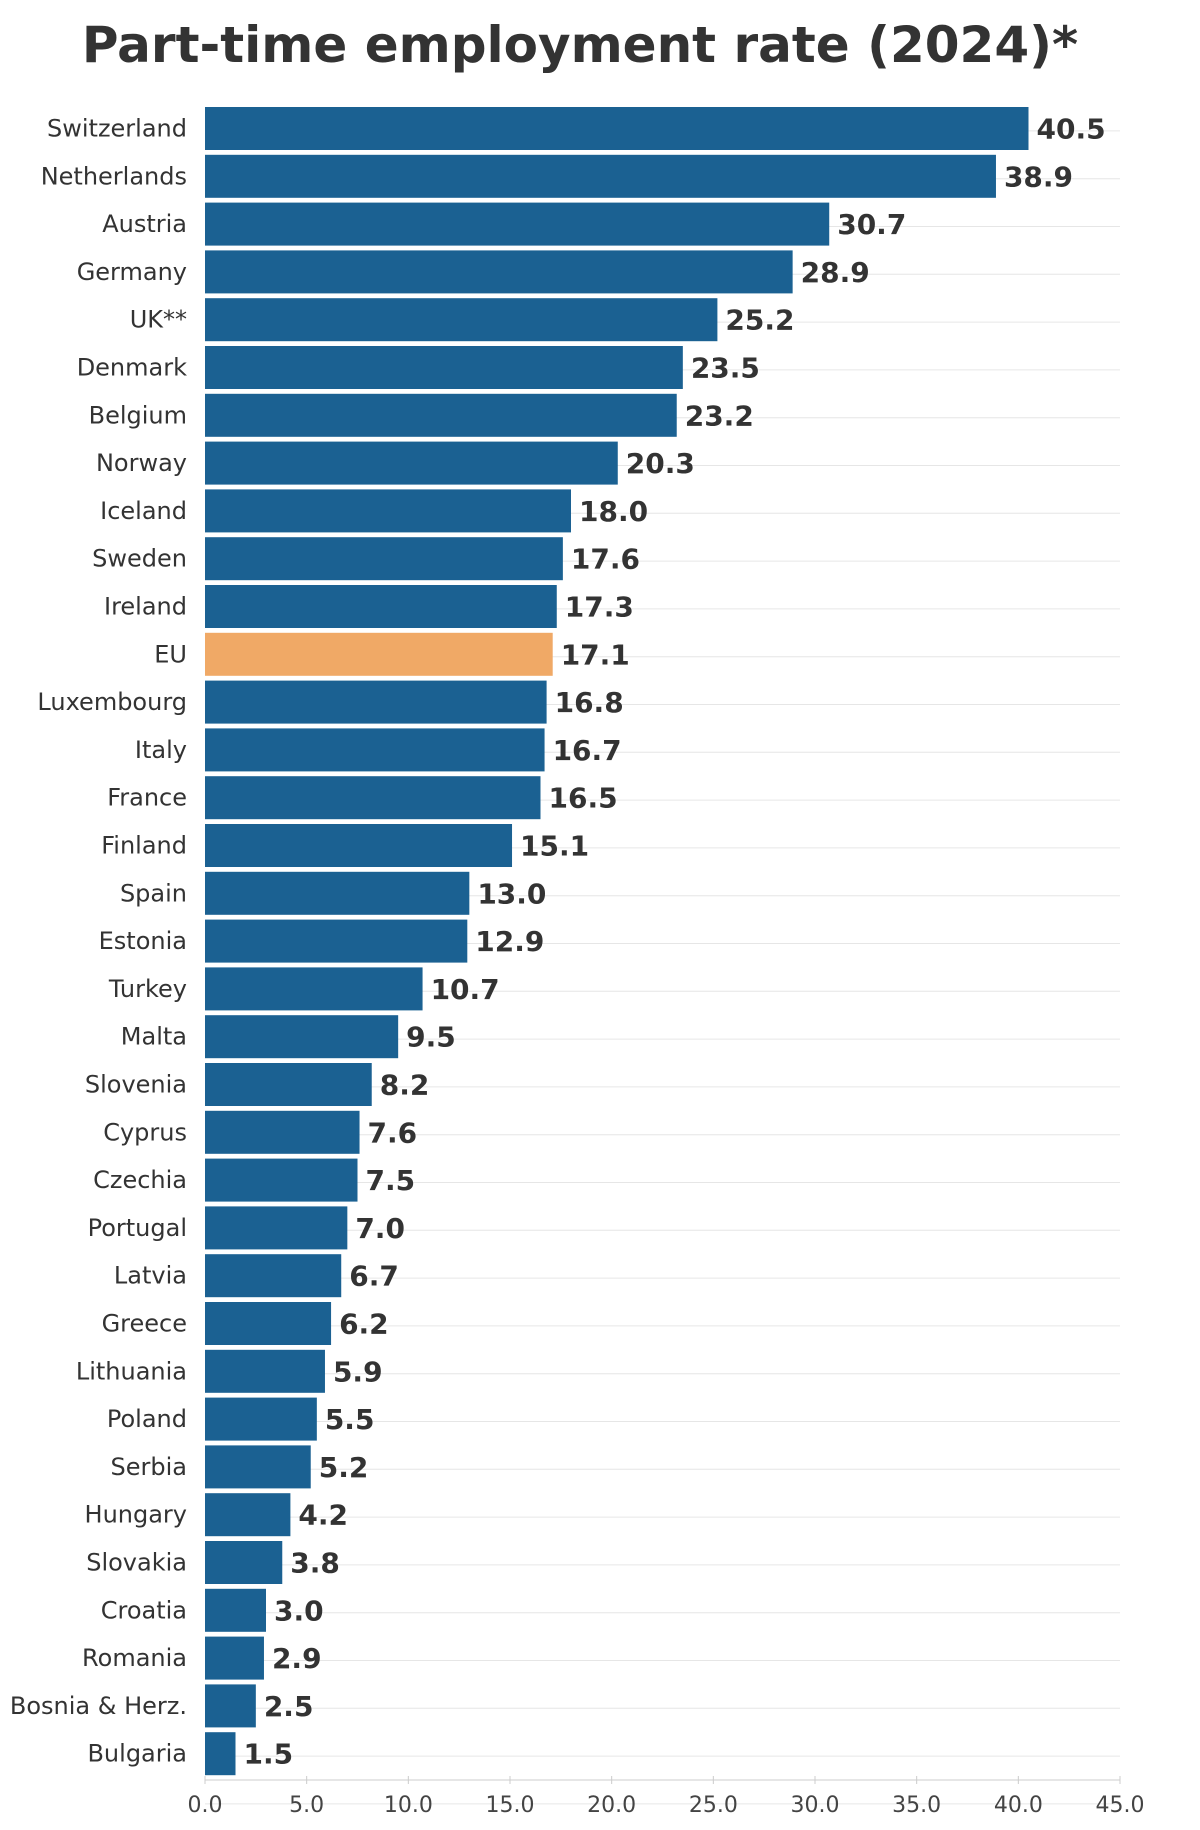 This screenshot has width=1200, height=1830. What do you see at coordinates (384, 559) in the screenshot?
I see `bar-sweden` at bounding box center [384, 559].